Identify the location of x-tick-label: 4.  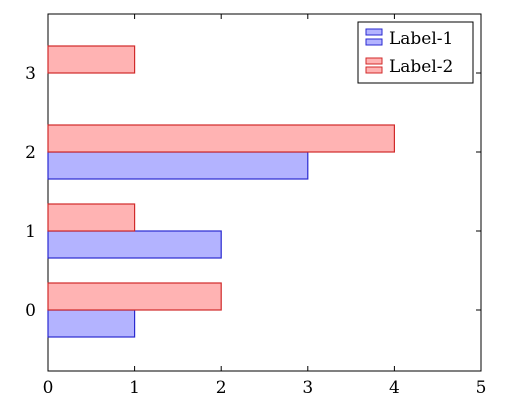
(394, 388).